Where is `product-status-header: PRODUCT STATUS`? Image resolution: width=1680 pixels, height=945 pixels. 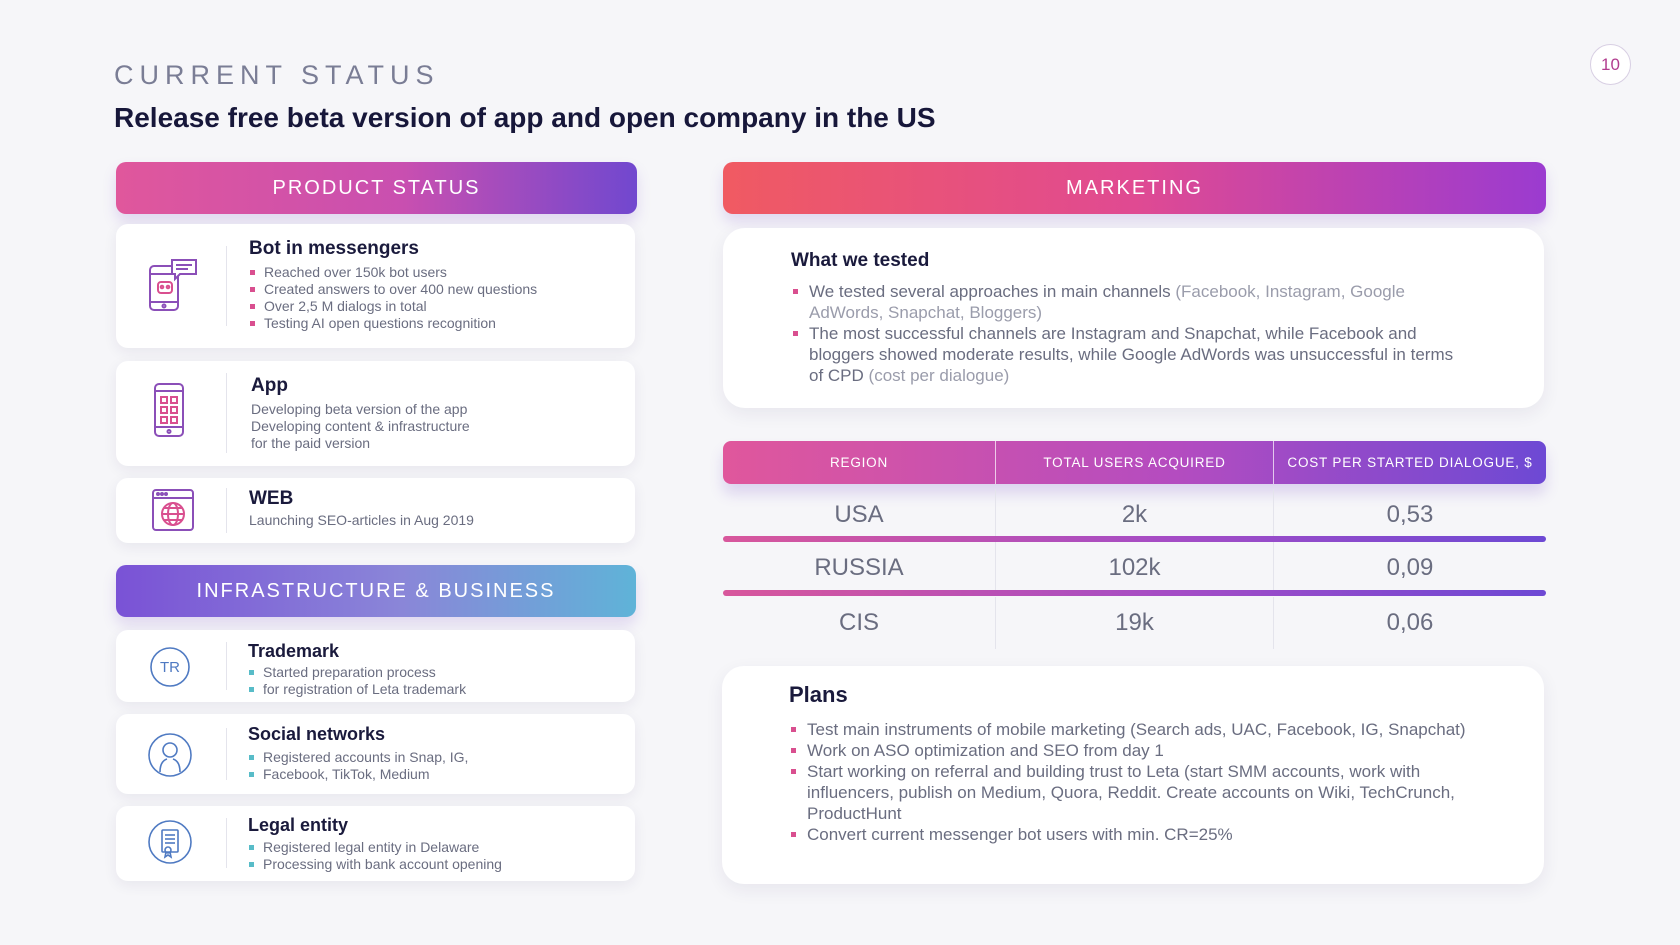
product-status-header: PRODUCT STATUS is located at coordinates (376, 188).